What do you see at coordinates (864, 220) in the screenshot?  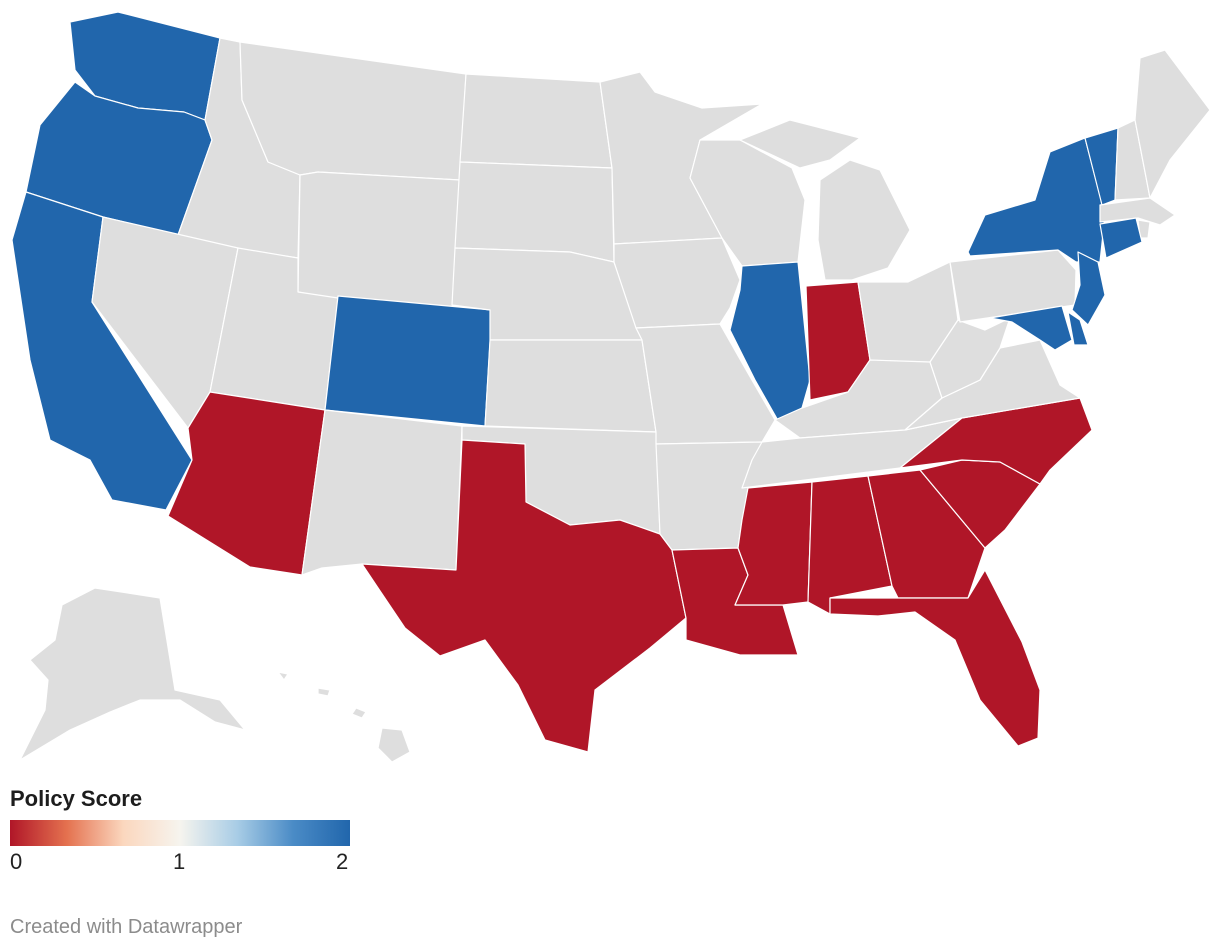 I see `state-michigan` at bounding box center [864, 220].